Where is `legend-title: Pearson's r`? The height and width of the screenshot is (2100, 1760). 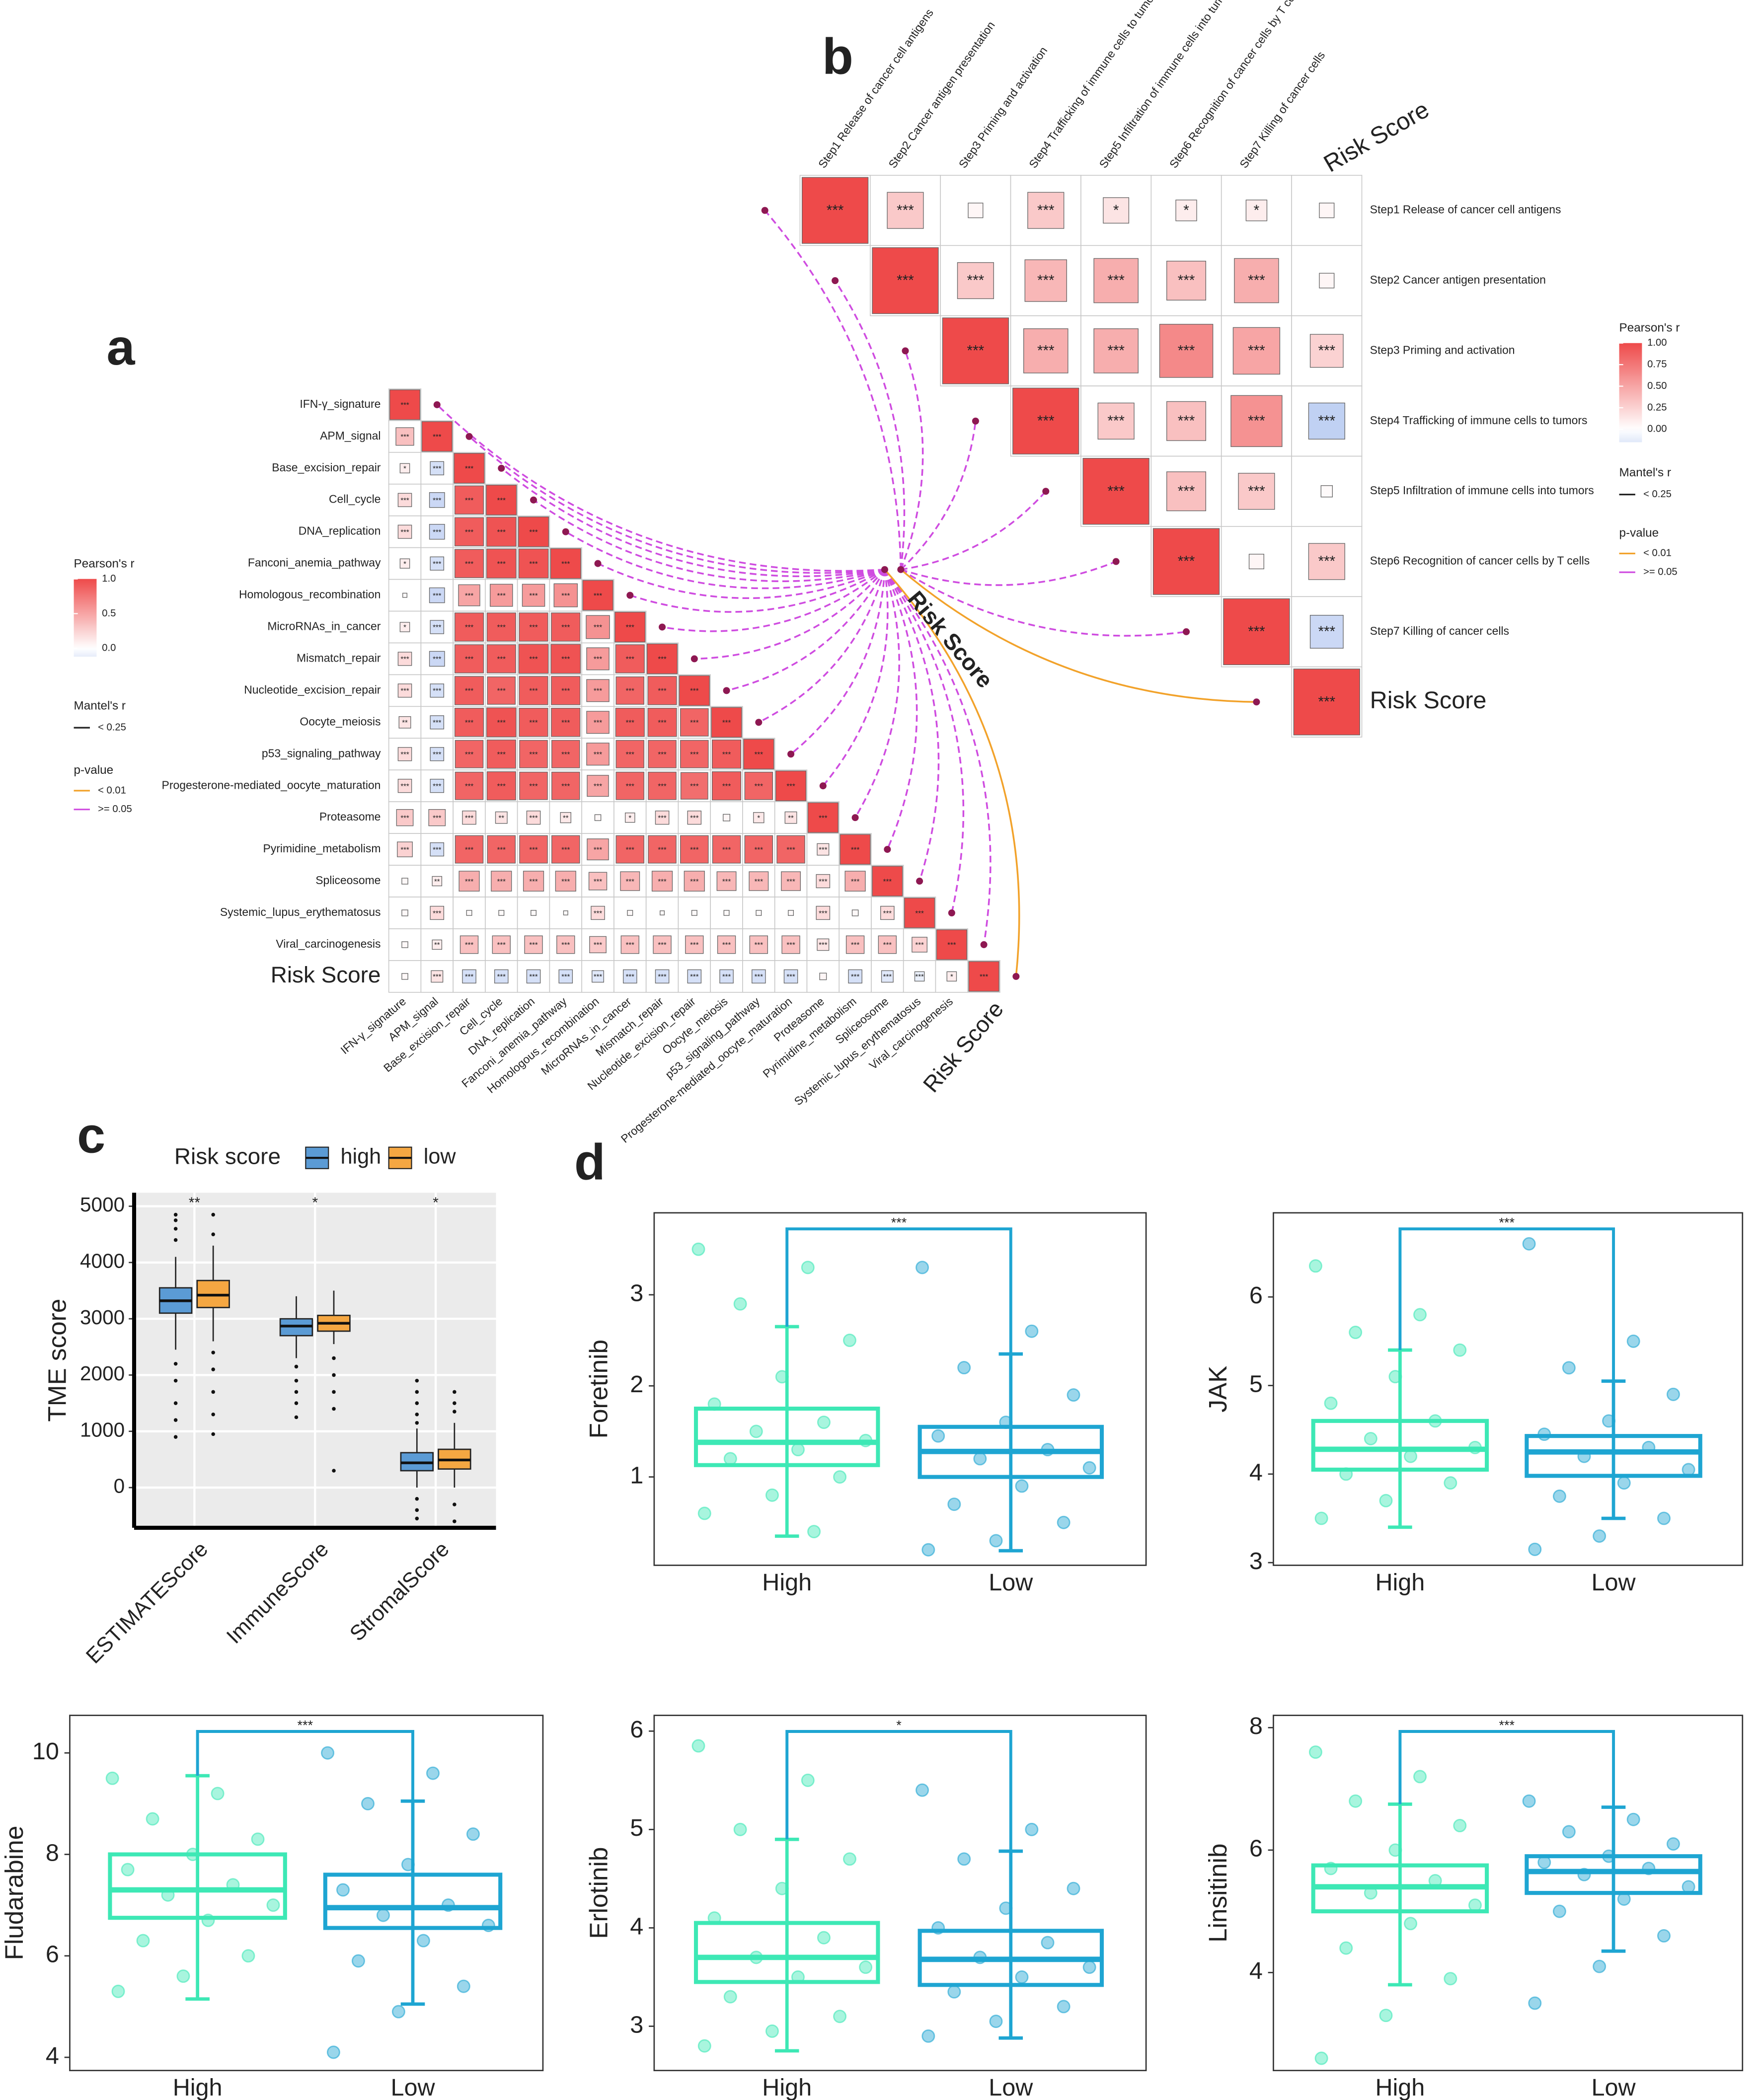
legend-title: Pearson's r is located at coordinates (1649, 327).